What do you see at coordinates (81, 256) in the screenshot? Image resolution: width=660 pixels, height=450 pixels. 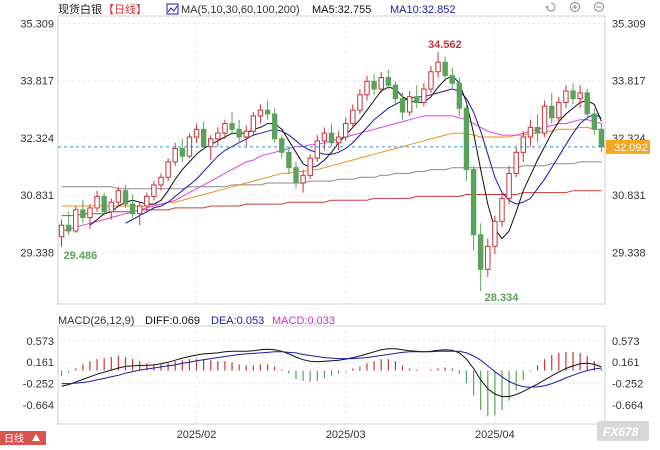 I see `early-low-annotation: 29.486` at bounding box center [81, 256].